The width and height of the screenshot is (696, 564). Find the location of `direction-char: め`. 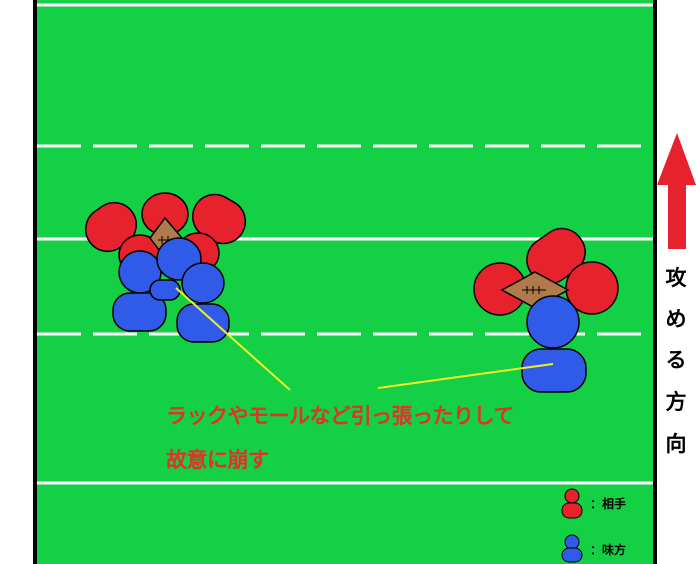

direction-char: め is located at coordinates (676, 319).